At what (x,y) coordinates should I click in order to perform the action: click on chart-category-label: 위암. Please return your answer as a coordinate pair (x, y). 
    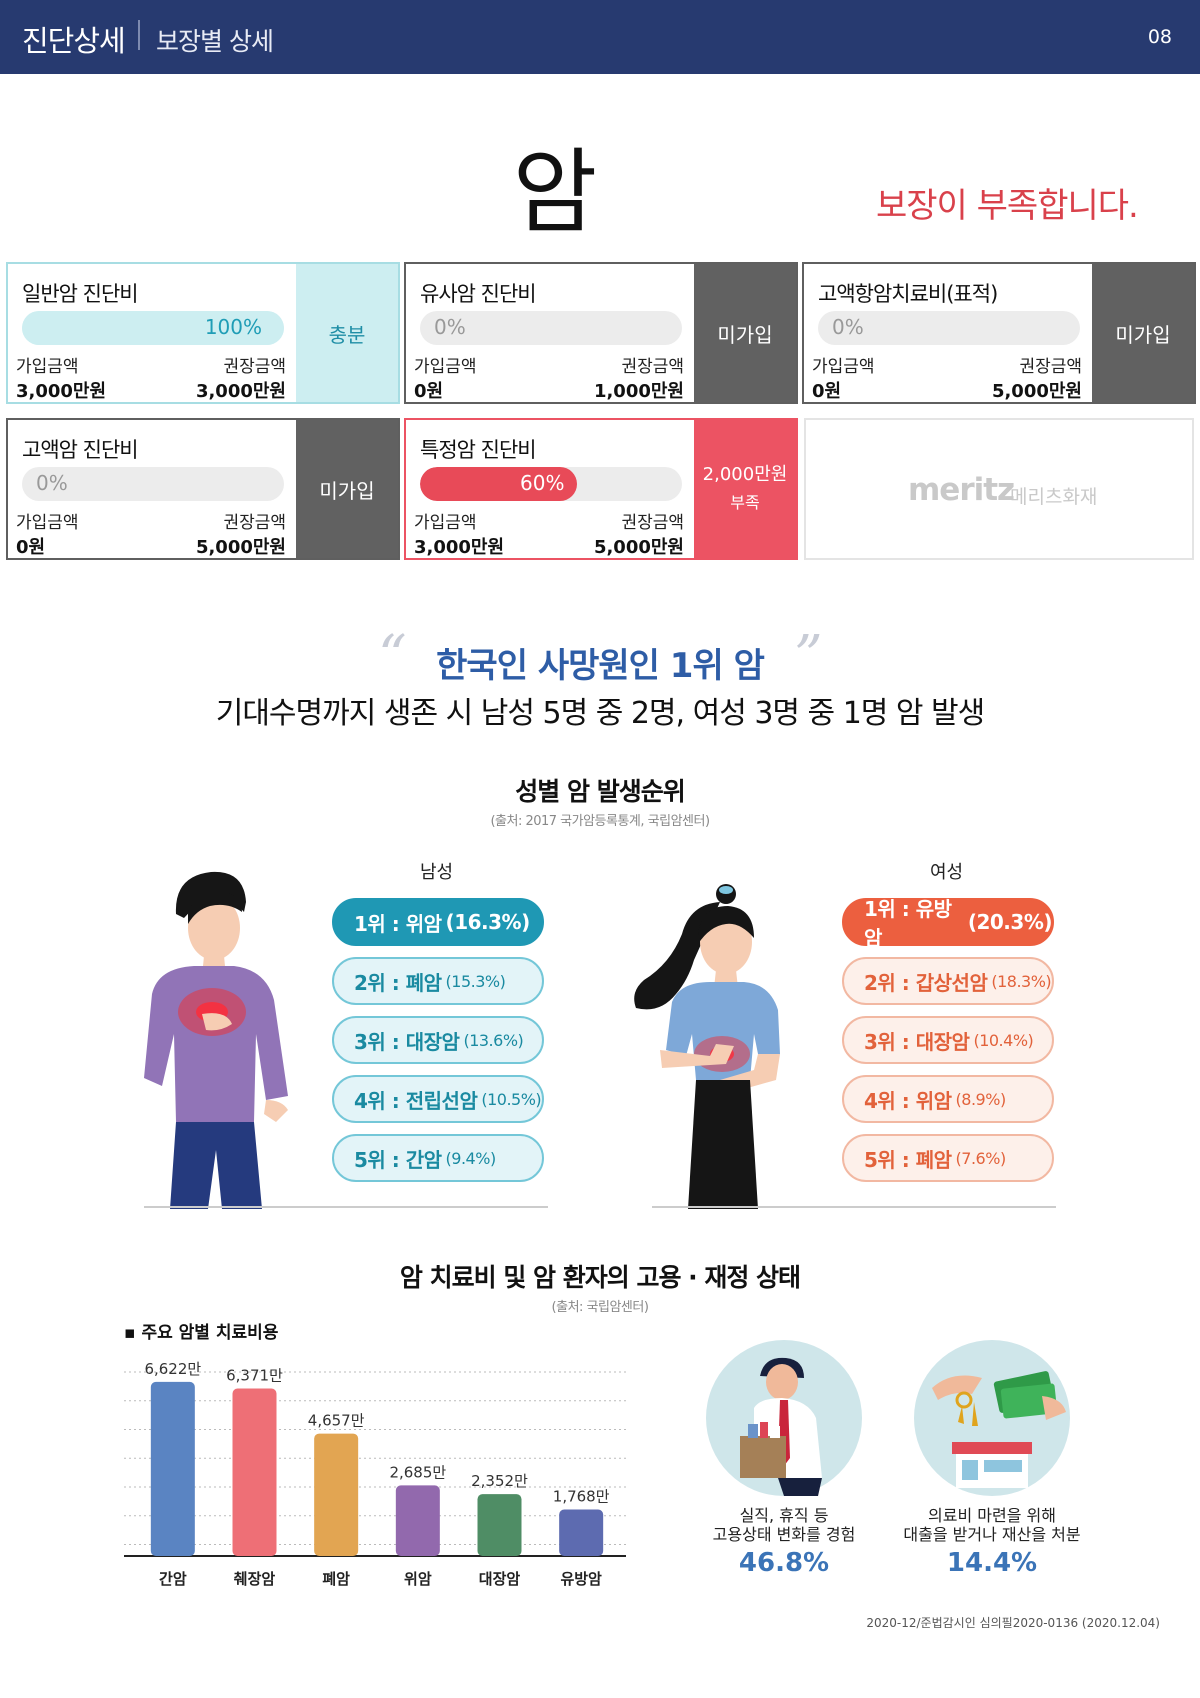
    Looking at the image, I should click on (418, 1579).